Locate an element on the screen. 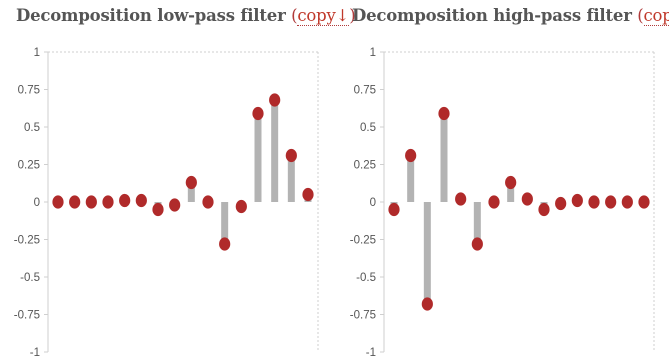 Image resolution: width=669 pixels, height=360 pixels. chart-title: Decomposition low-pass filter (copy↓) is located at coordinates (186, 16).